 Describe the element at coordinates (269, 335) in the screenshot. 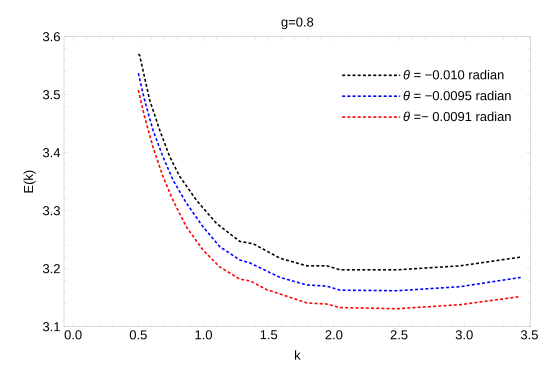

I see `x-tick-label: 1.5` at that location.